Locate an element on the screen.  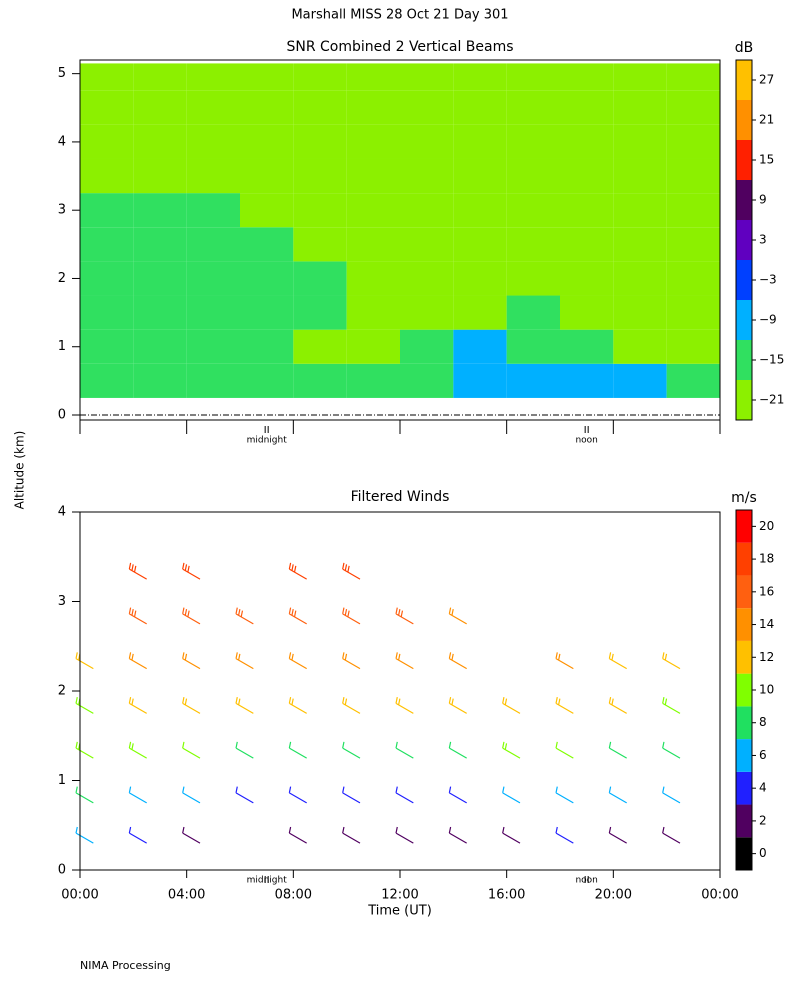
colorbar-tick-label: 9 is located at coordinates (763, 200).